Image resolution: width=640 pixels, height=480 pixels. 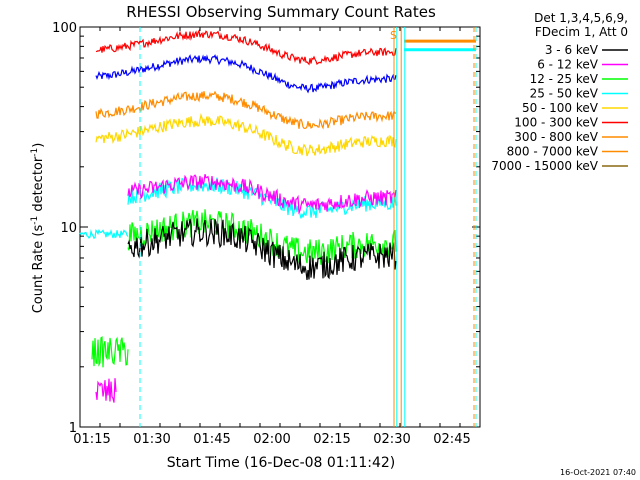 I want to click on x-tick-label: 02:00, so click(x=271, y=439).